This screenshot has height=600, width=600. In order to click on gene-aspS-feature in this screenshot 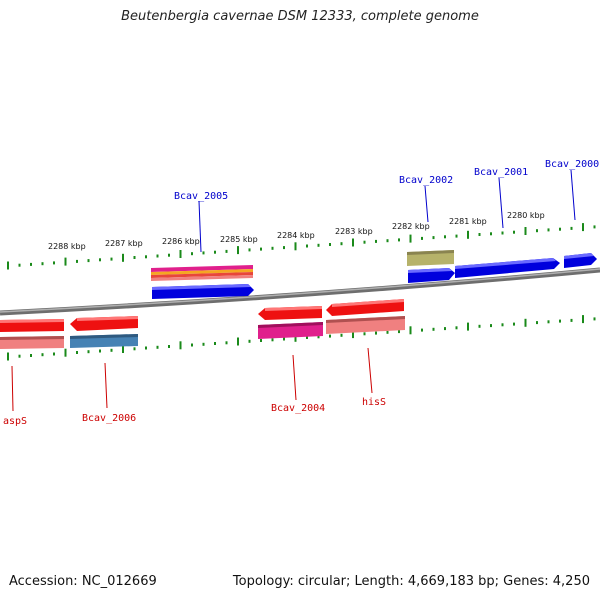, I will do `click(32, 342)`.